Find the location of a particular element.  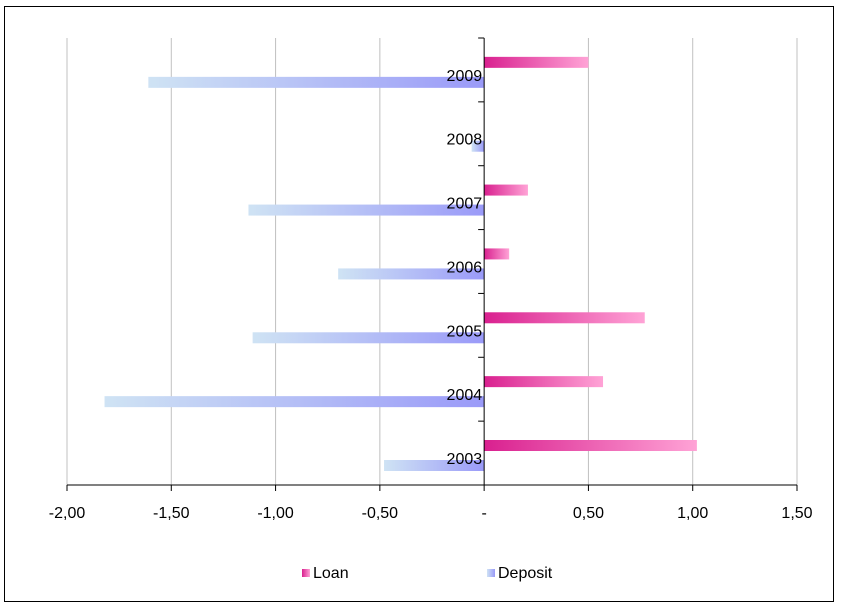

bar-deposit-2003 is located at coordinates (434, 465).